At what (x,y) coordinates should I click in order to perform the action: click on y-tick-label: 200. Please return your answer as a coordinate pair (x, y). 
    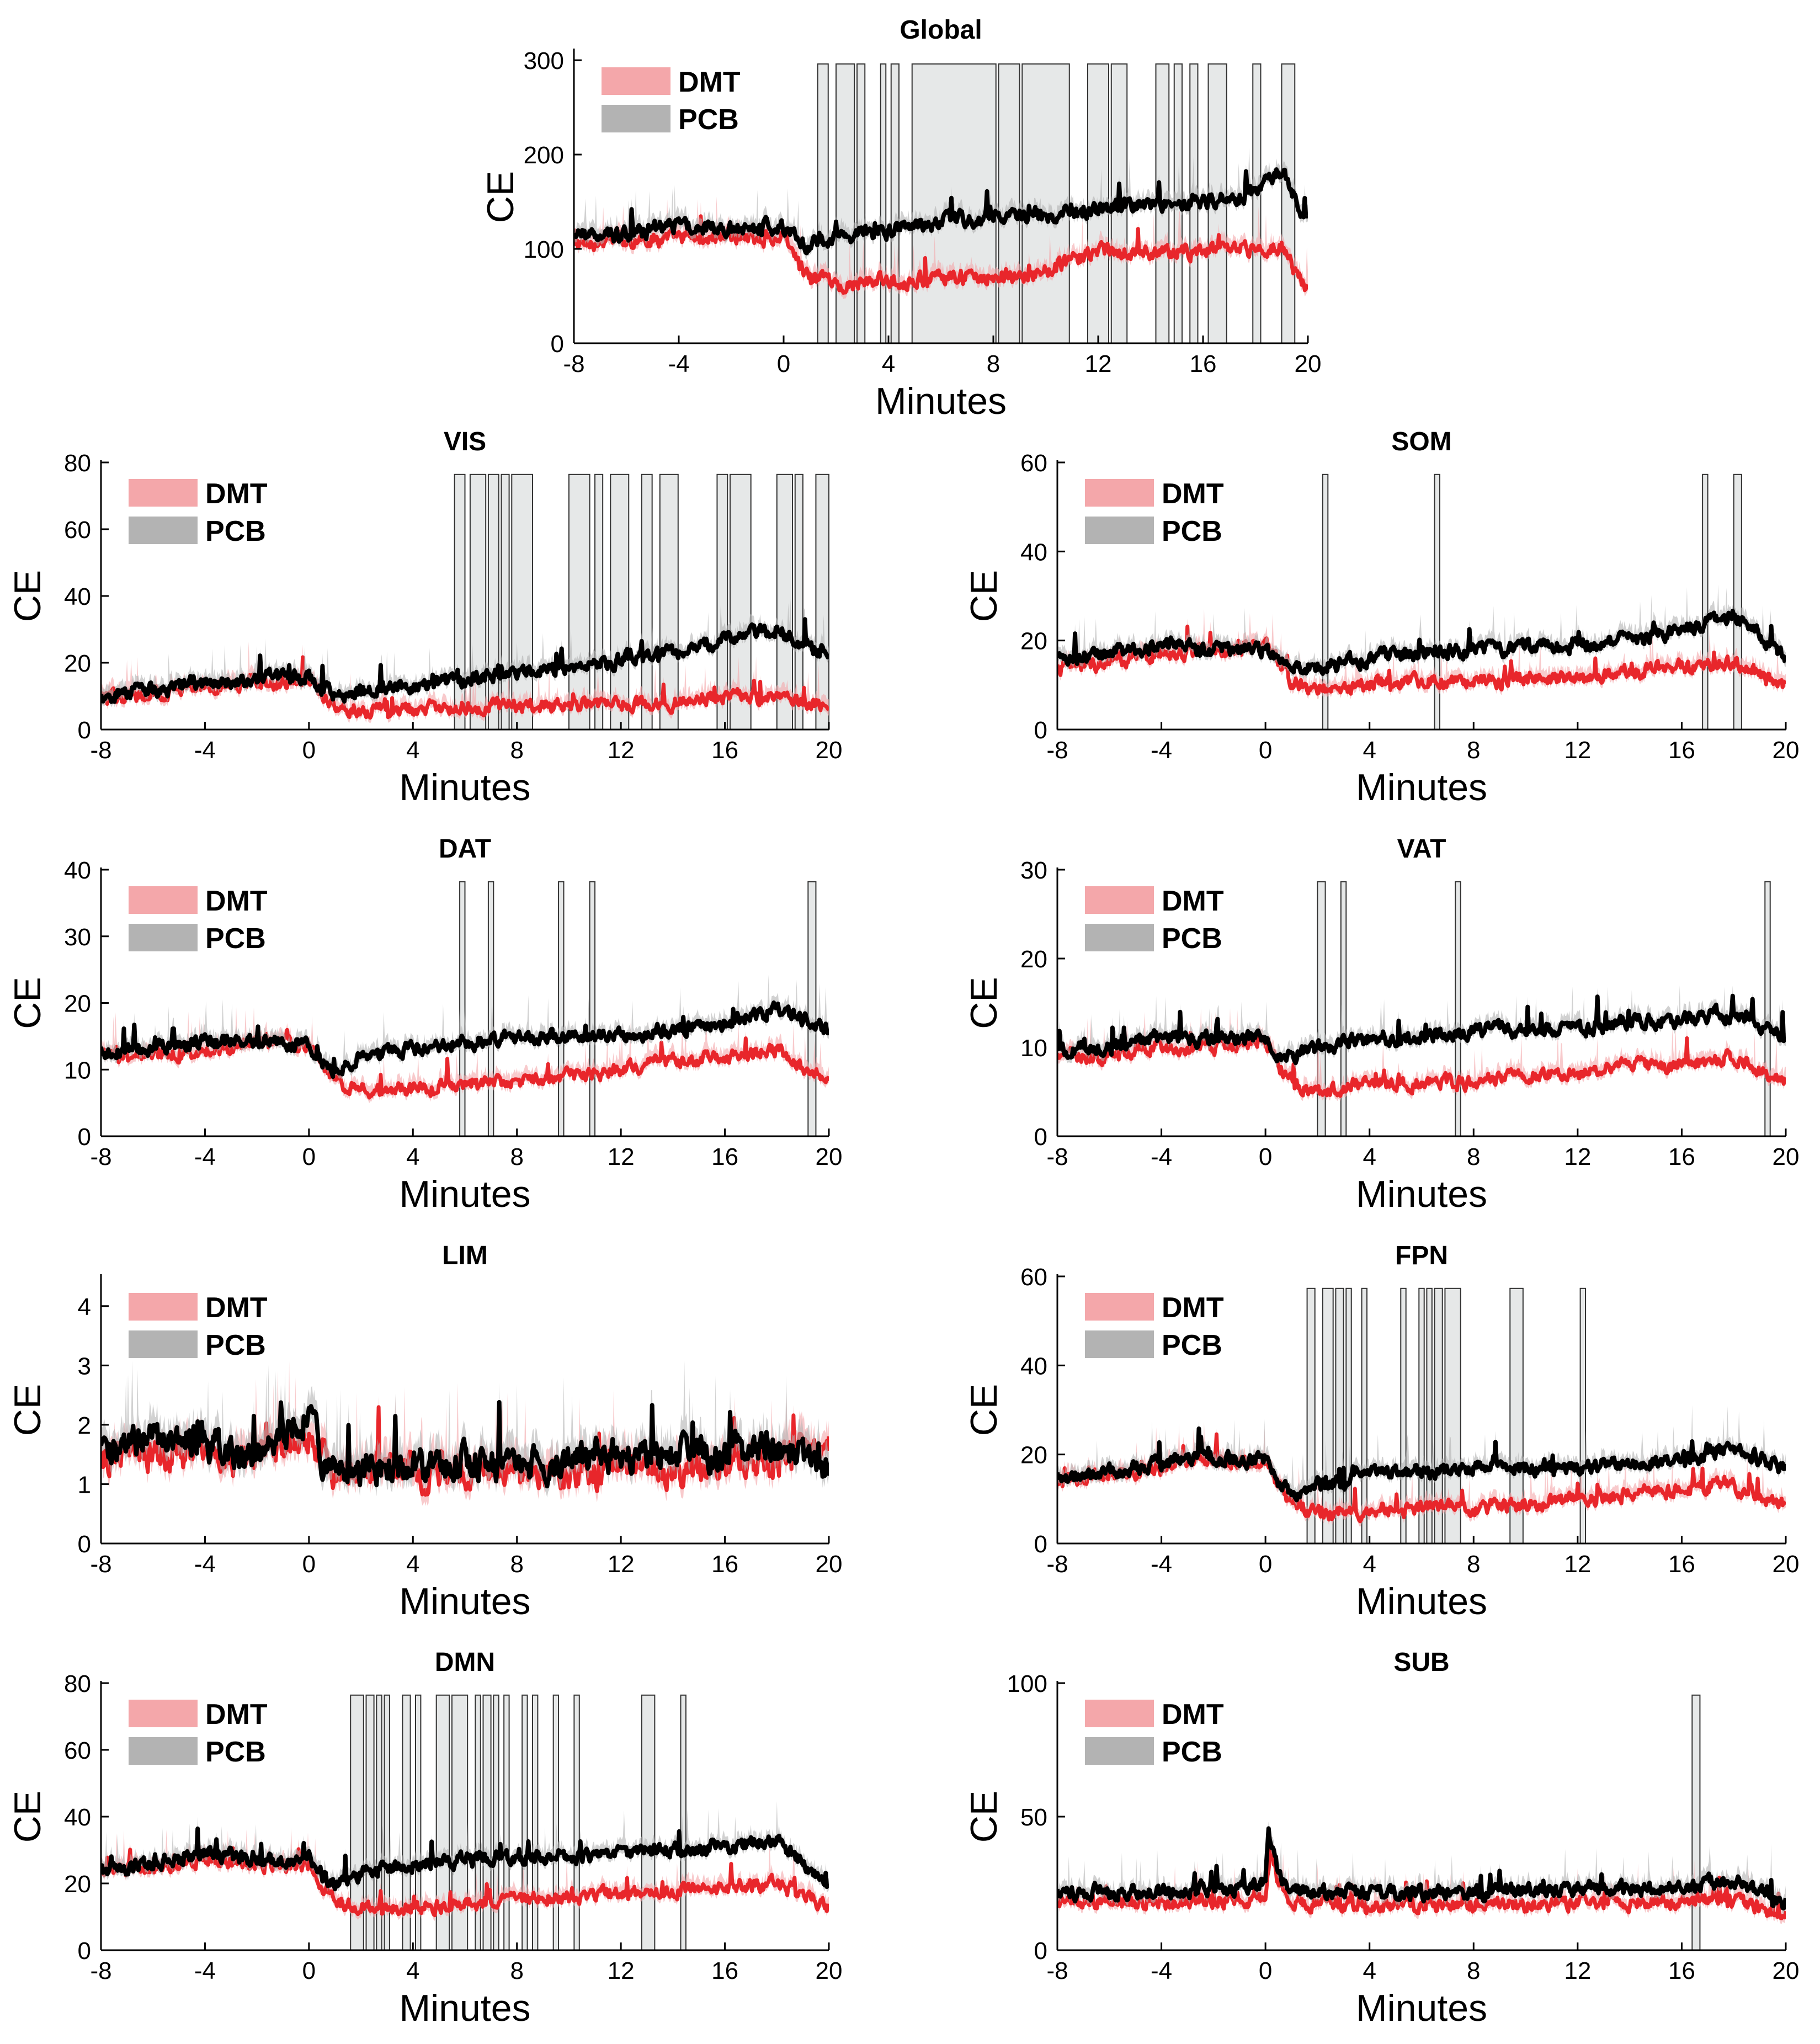
    Looking at the image, I should click on (544, 155).